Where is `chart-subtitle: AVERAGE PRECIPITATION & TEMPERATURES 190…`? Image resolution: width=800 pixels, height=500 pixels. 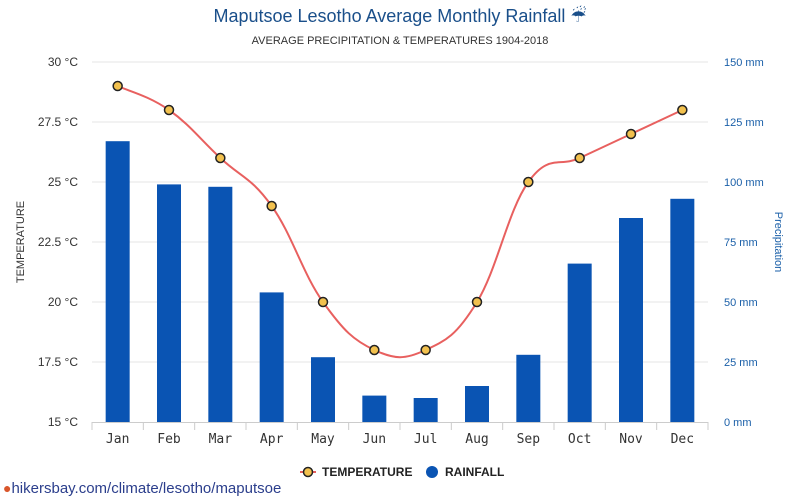
chart-subtitle: AVERAGE PRECIPITATION & TEMPERATURES 190… is located at coordinates (400, 41).